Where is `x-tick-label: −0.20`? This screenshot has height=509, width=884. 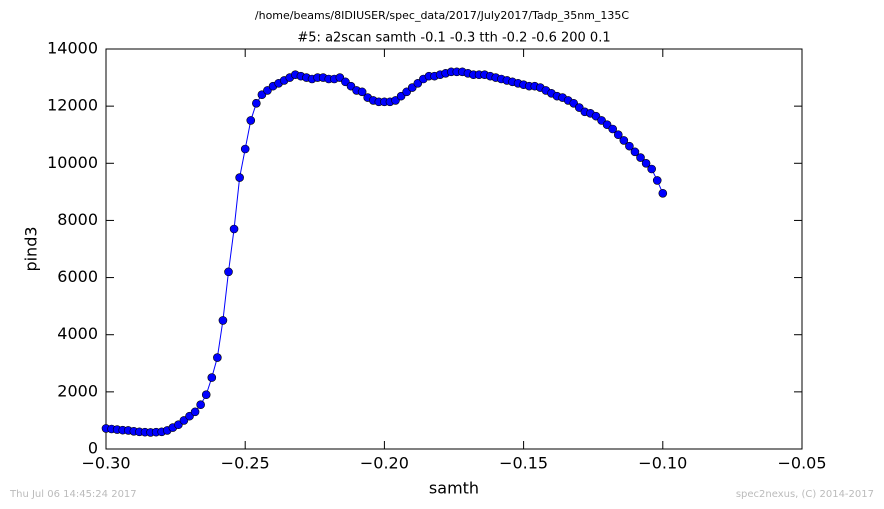 x-tick-label: −0.20 is located at coordinates (384, 463).